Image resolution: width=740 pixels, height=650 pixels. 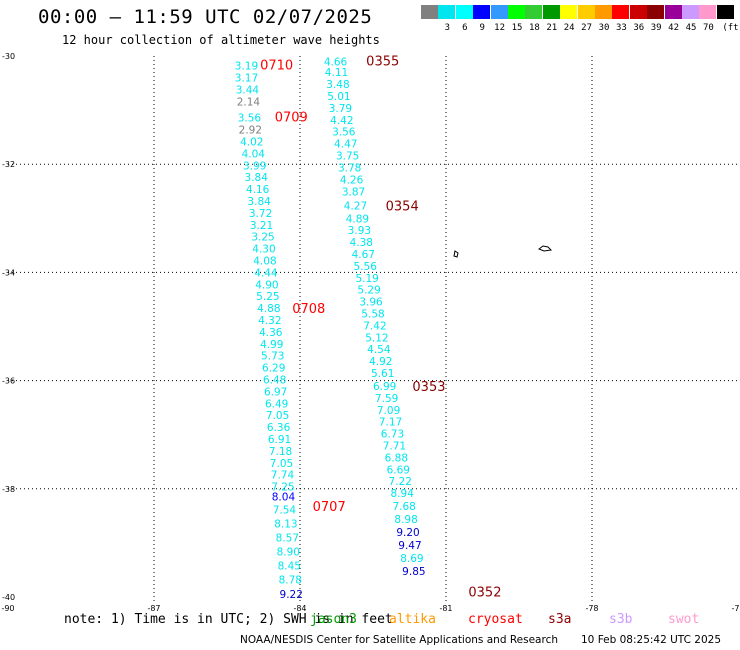 I want to click on swh-point-label: 4.99, so click(x=271, y=345).